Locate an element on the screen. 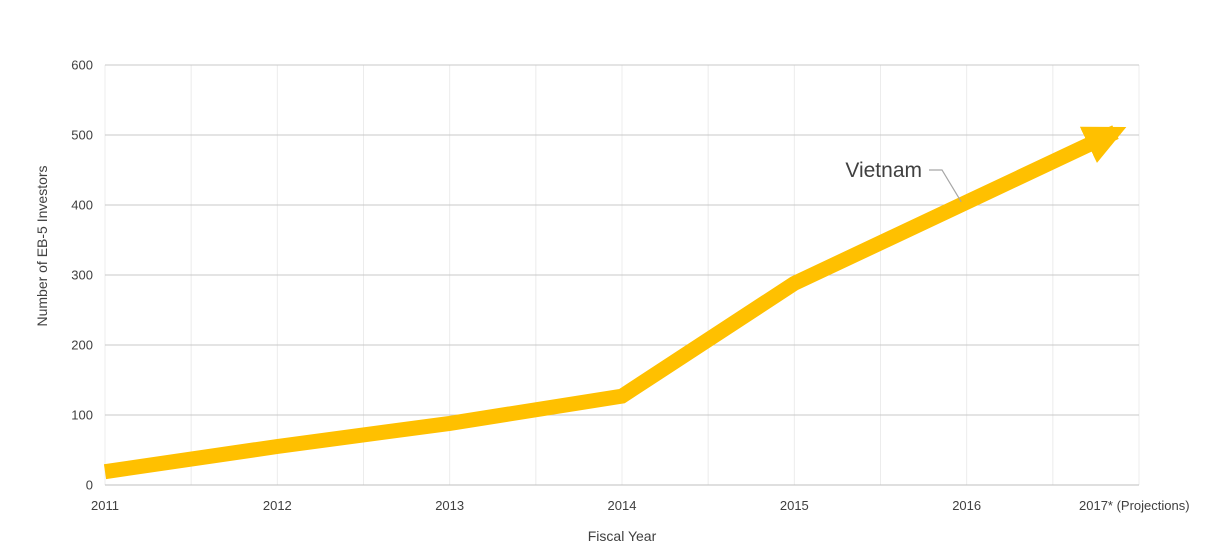 The height and width of the screenshot is (555, 1232). y-tick-label: 500 is located at coordinates (82, 135).